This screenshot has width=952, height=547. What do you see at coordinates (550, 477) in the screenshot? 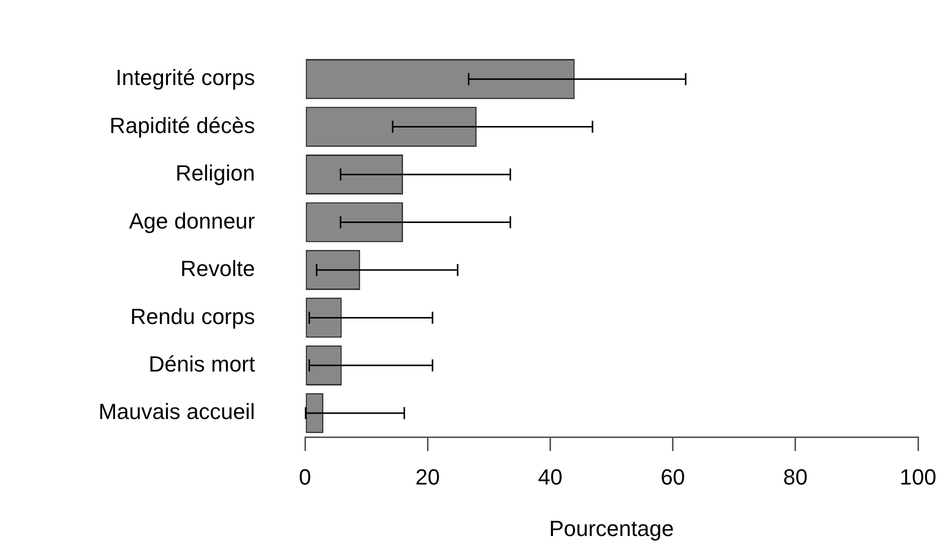
I see `x-tick-label: 40` at bounding box center [550, 477].